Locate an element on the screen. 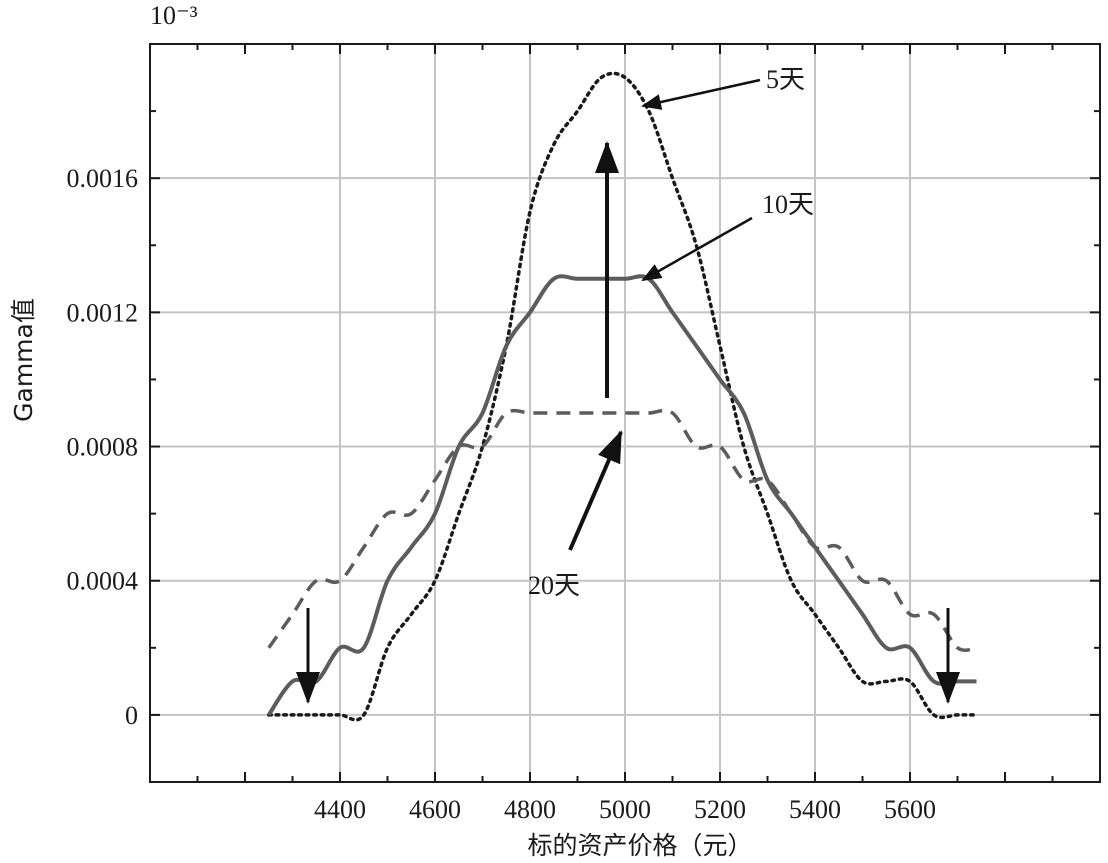  y-tick-label: 0 is located at coordinates (131, 715).